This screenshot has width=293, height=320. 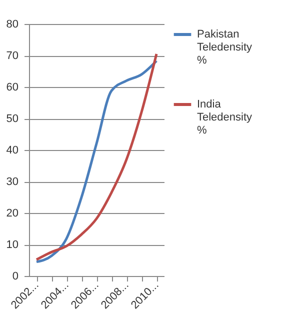 What do you see at coordinates (12, 214) in the screenshot?
I see `y-tick-label: 20` at bounding box center [12, 214].